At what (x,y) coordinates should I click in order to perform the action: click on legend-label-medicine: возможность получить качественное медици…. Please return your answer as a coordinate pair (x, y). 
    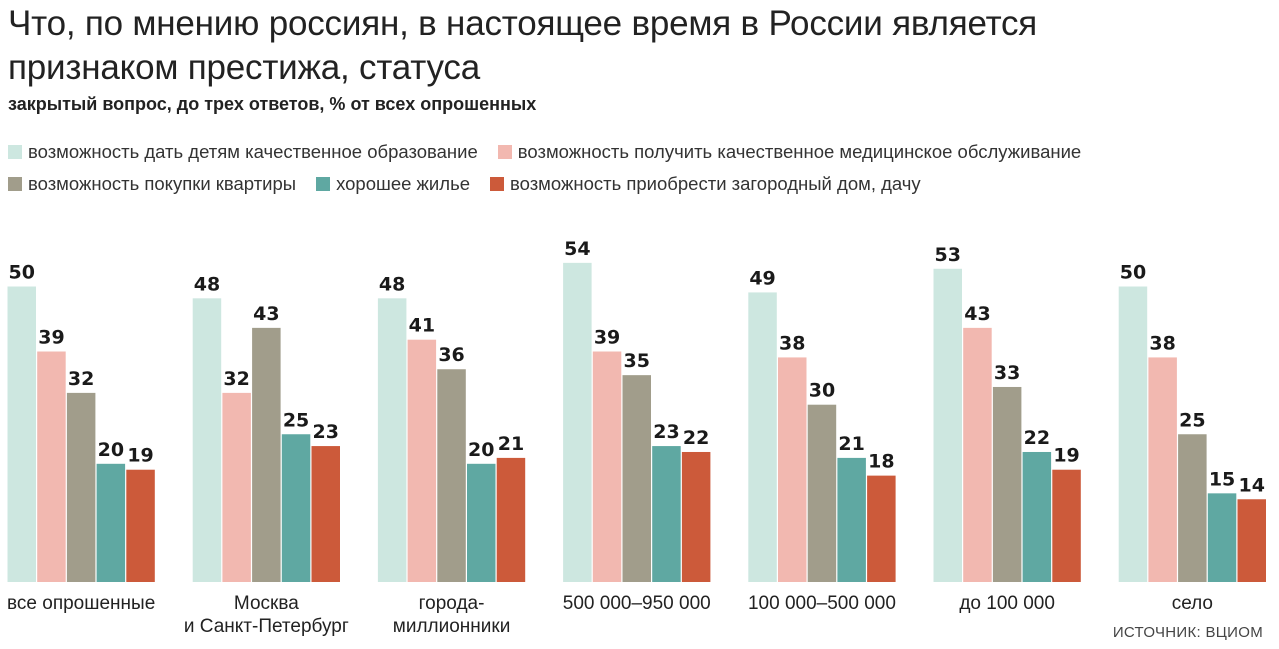
    Looking at the image, I should click on (799, 151).